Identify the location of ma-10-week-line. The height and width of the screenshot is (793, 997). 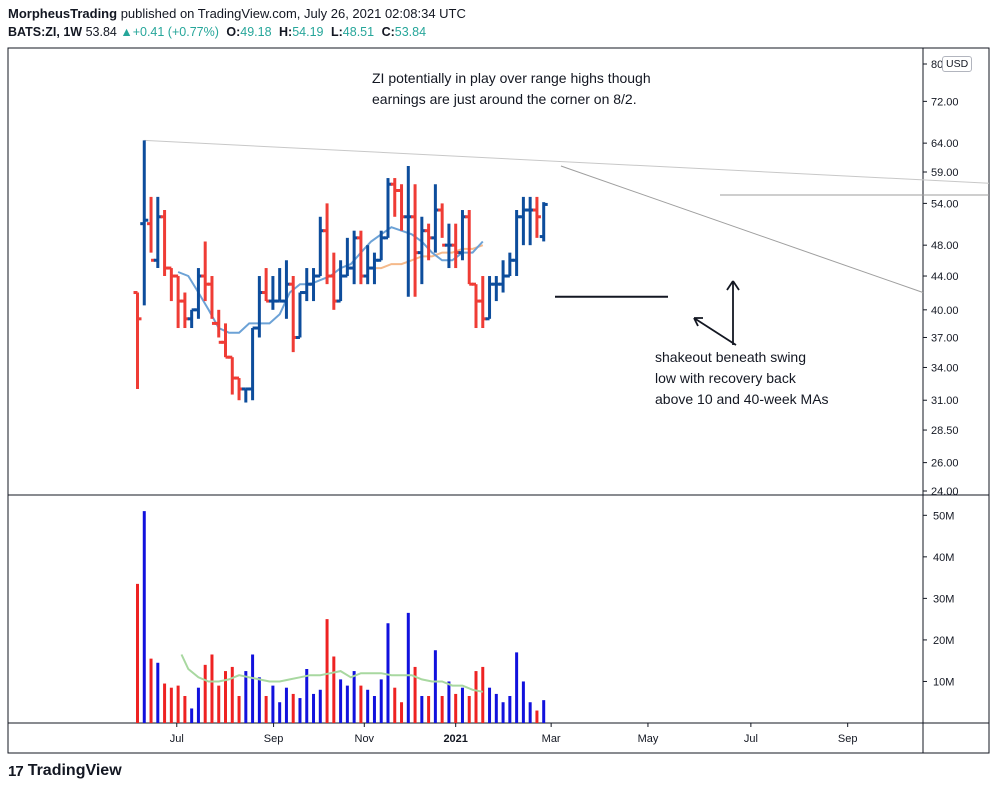
(330, 280).